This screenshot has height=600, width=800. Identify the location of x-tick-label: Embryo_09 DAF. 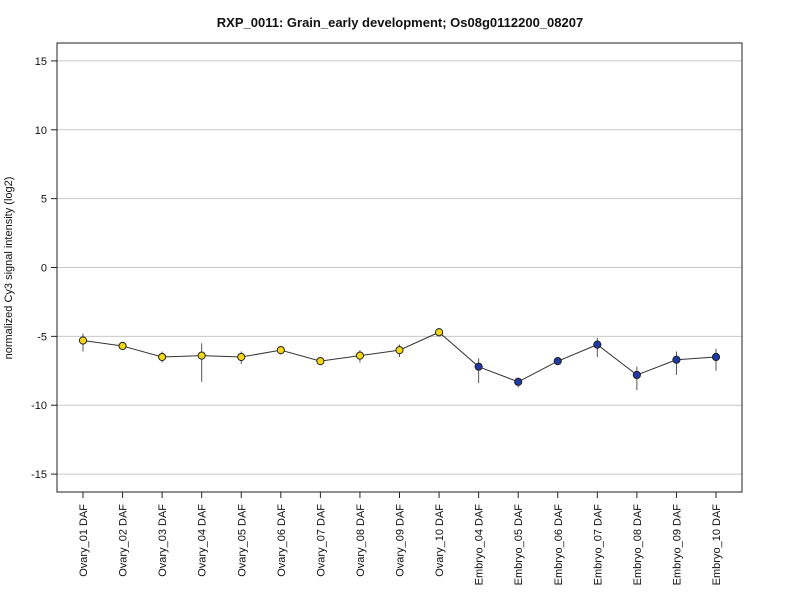
(677, 545).